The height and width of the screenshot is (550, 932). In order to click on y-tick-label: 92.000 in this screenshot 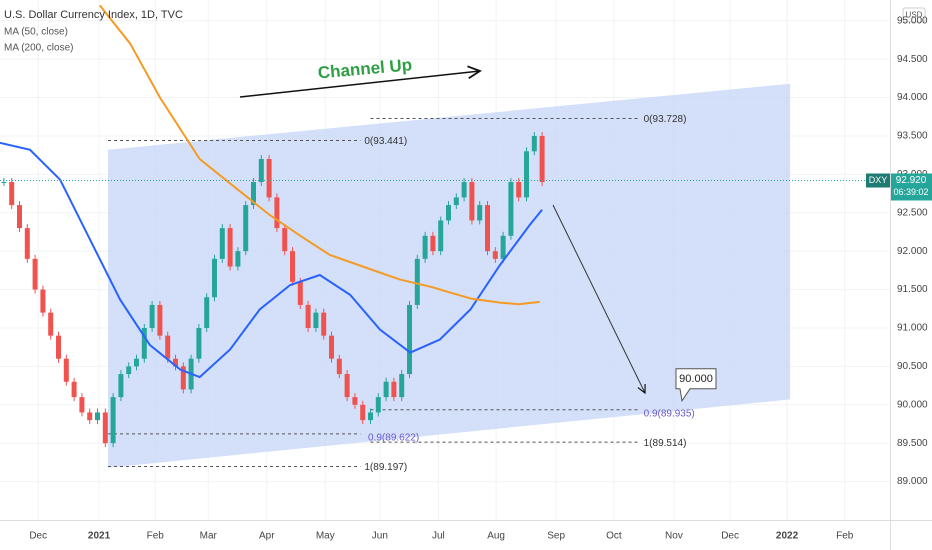, I will do `click(912, 251)`.